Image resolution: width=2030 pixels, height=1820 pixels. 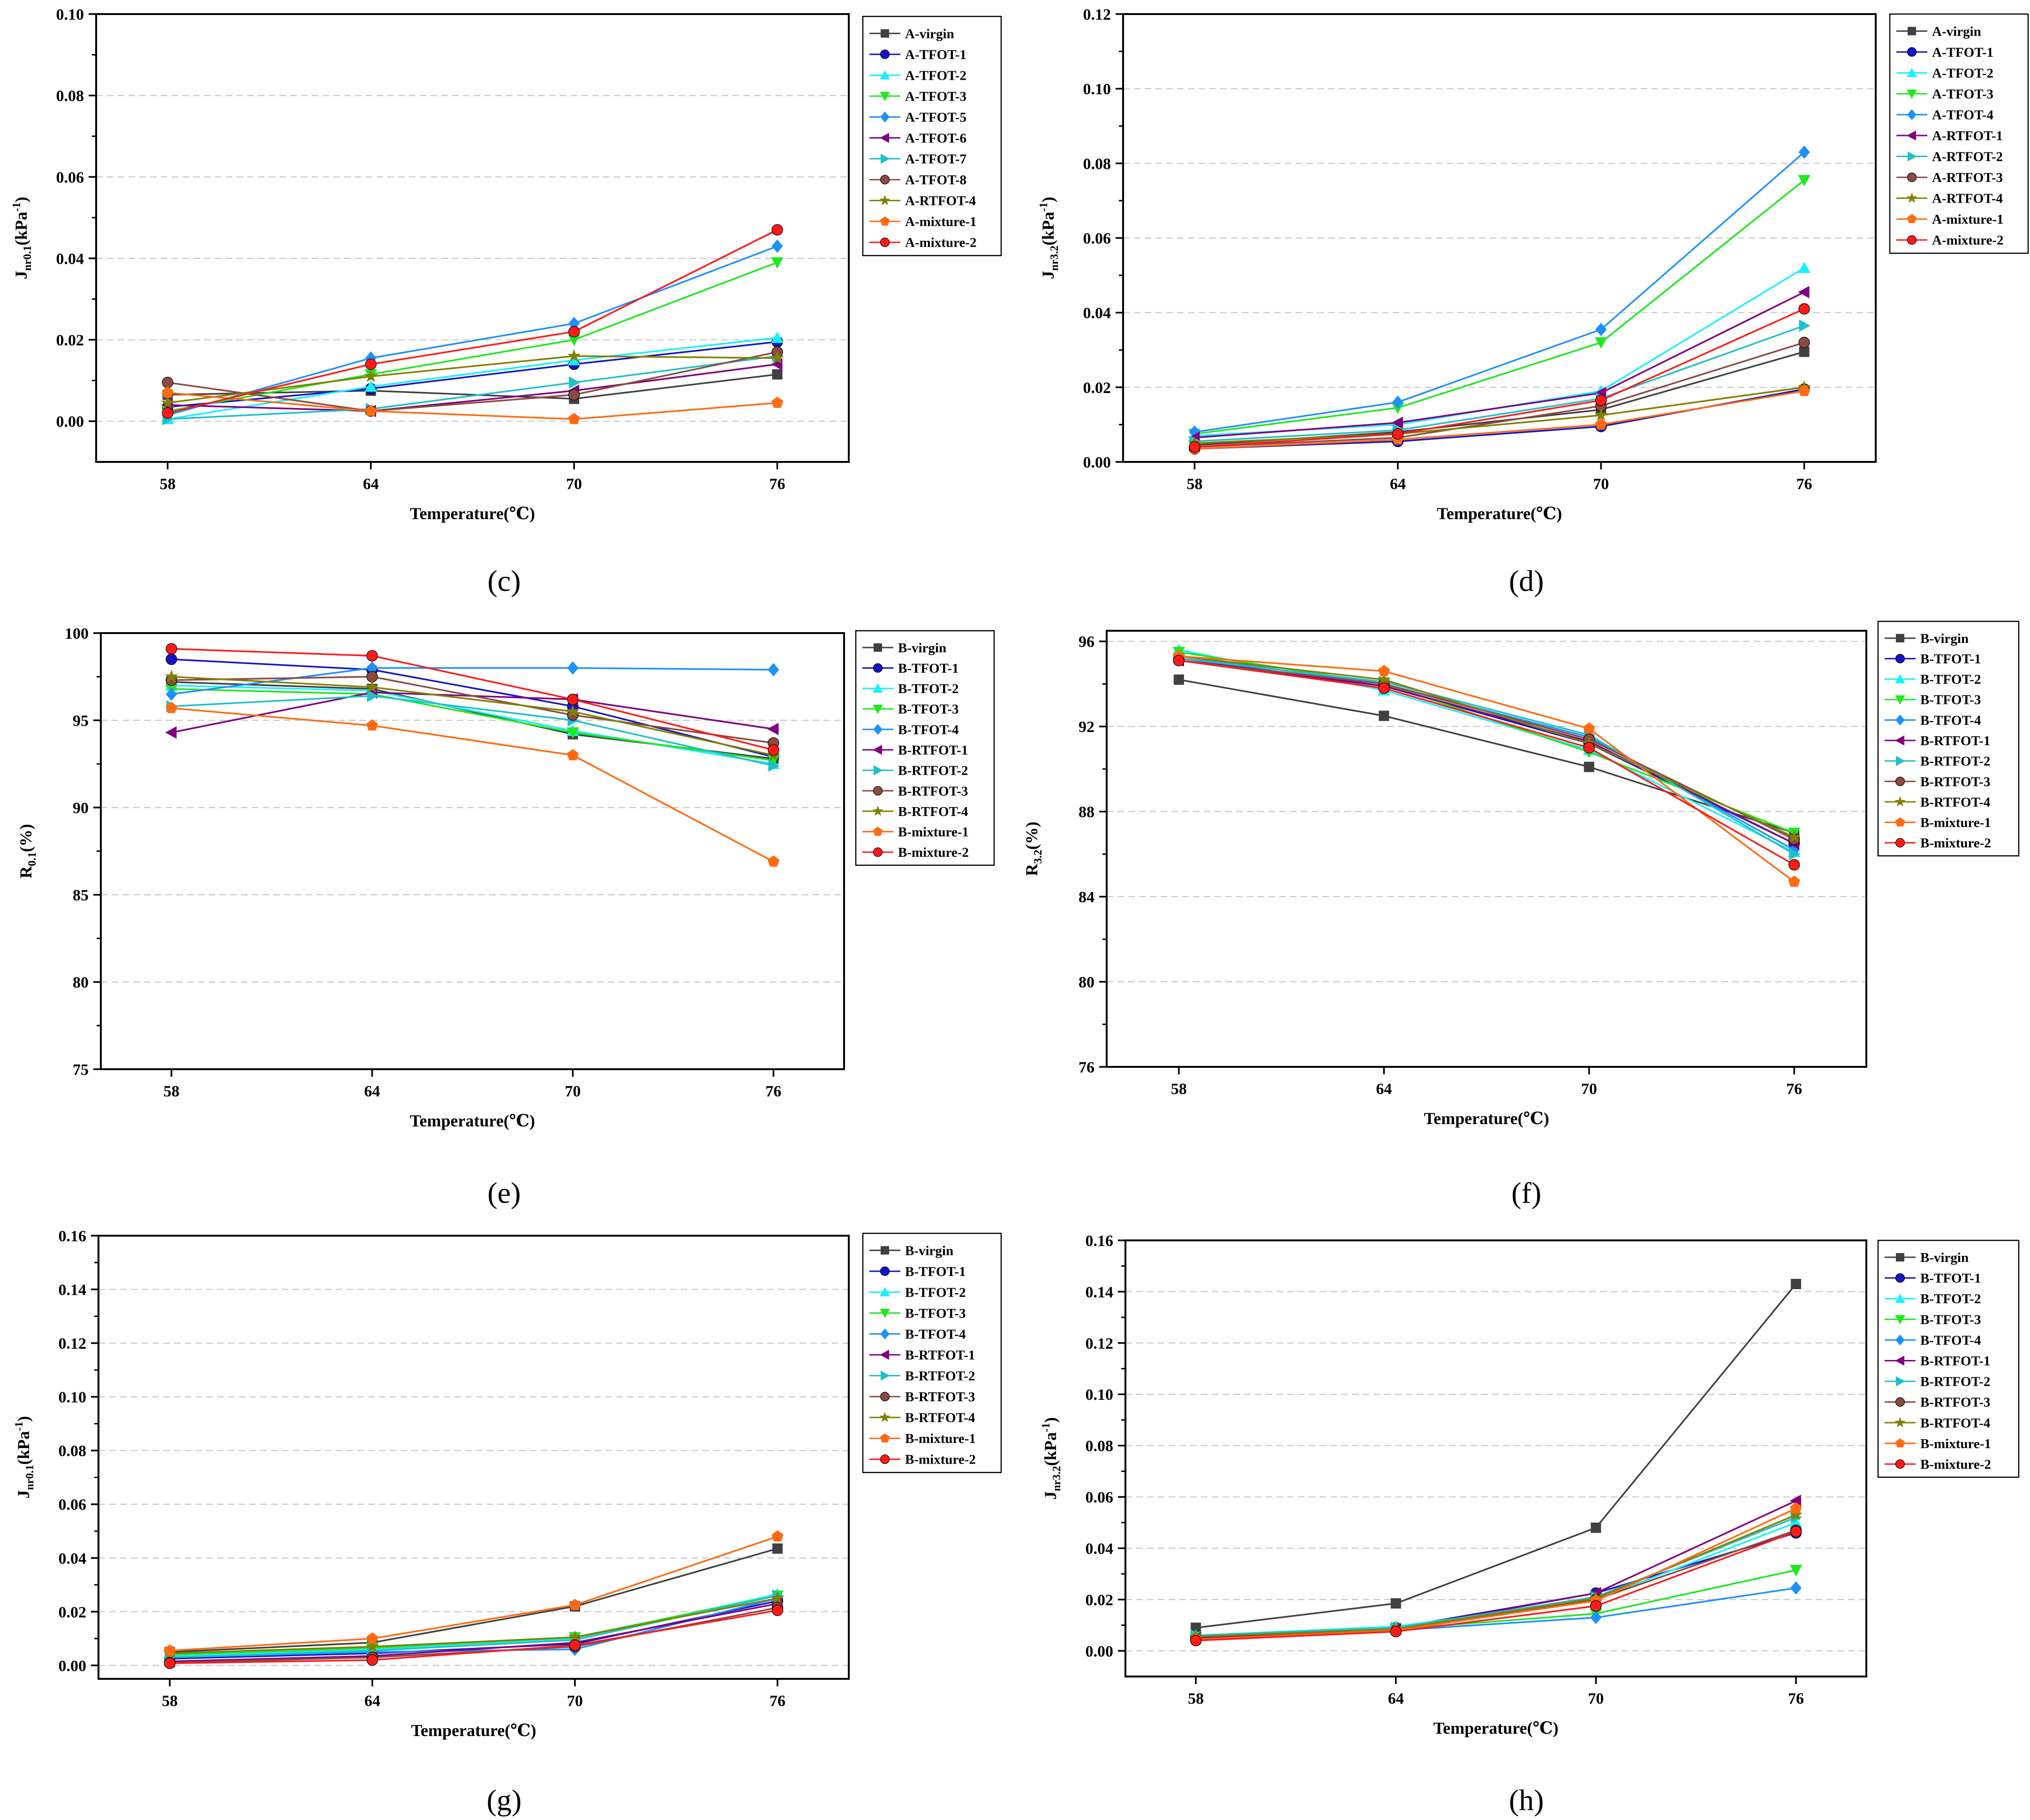 What do you see at coordinates (1033, 849) in the screenshot?
I see `y-axis-title: R3.2(%)` at bounding box center [1033, 849].